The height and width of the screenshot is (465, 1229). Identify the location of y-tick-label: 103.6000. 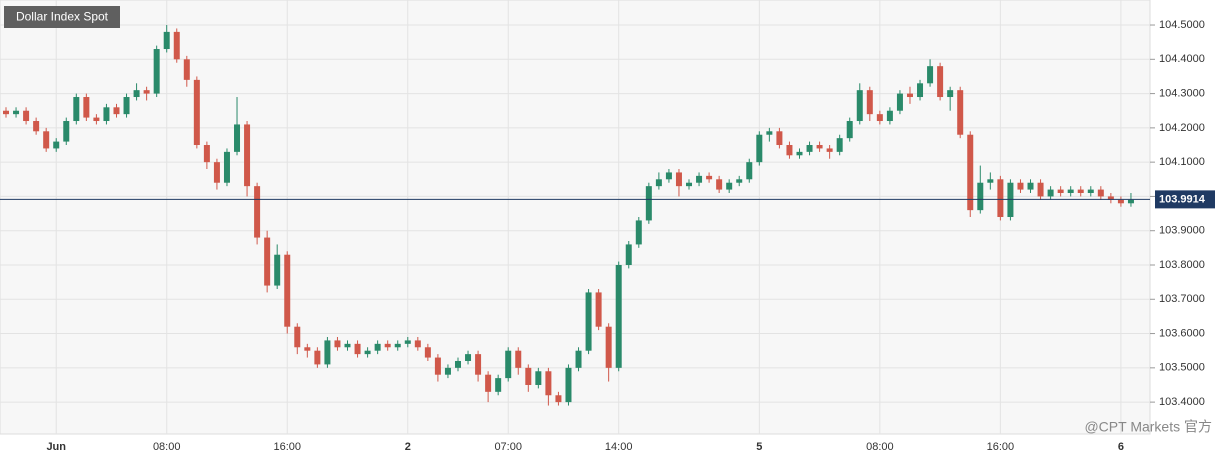
(1182, 333).